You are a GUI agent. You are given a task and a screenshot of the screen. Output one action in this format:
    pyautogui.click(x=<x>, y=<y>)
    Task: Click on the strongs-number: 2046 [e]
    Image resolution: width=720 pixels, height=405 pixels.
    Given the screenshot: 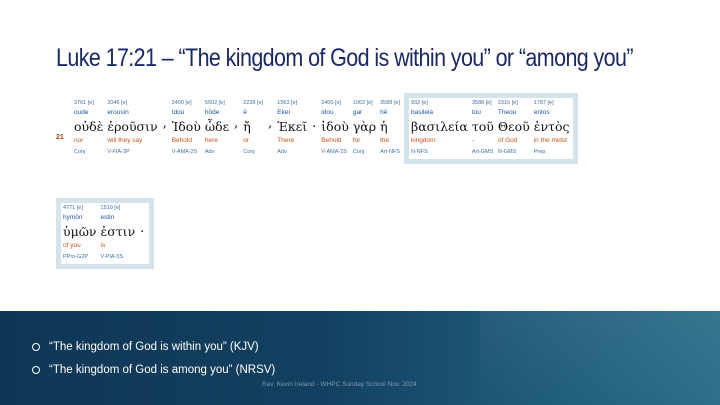 What is the action you would take?
    pyautogui.click(x=117, y=103)
    